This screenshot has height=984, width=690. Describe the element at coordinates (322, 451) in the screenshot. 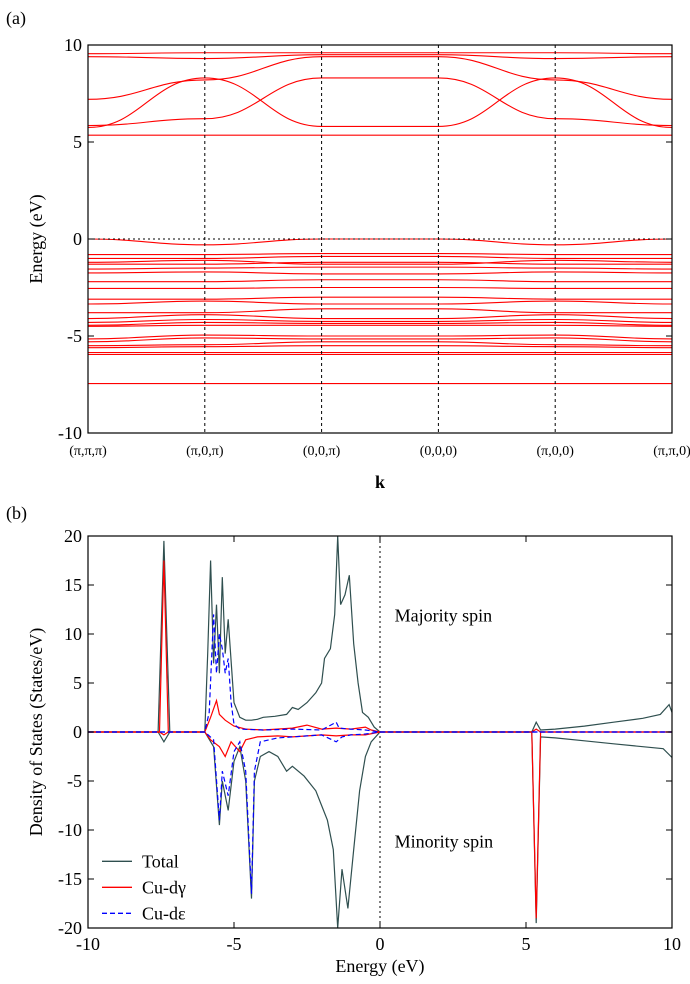

I see `kpoint-tick-label: (0,0,π)` at that location.